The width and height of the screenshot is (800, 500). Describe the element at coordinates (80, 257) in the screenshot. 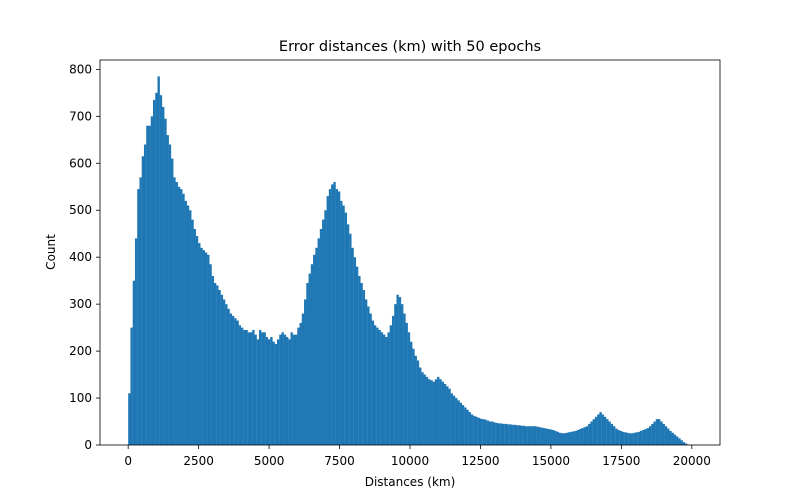

I see `y-tick-label: 400` at that location.